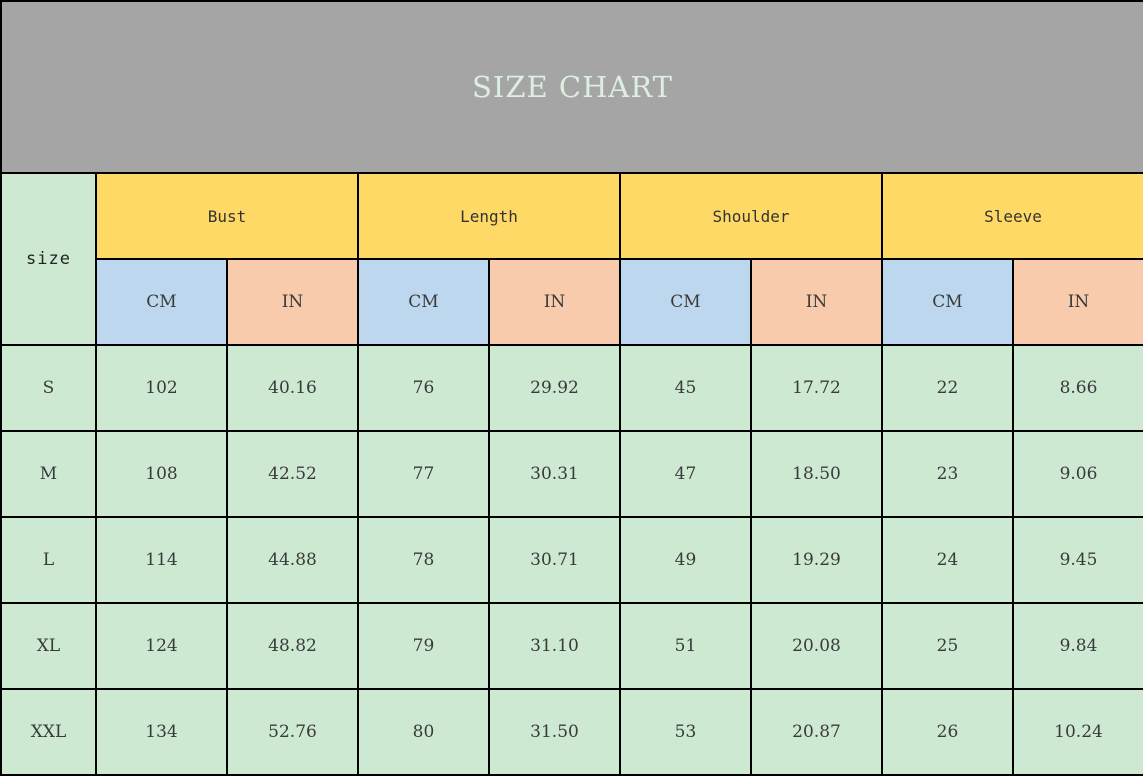  Describe the element at coordinates (1077, 646) in the screenshot. I see `sleeve-in-cell: 9.84` at that location.